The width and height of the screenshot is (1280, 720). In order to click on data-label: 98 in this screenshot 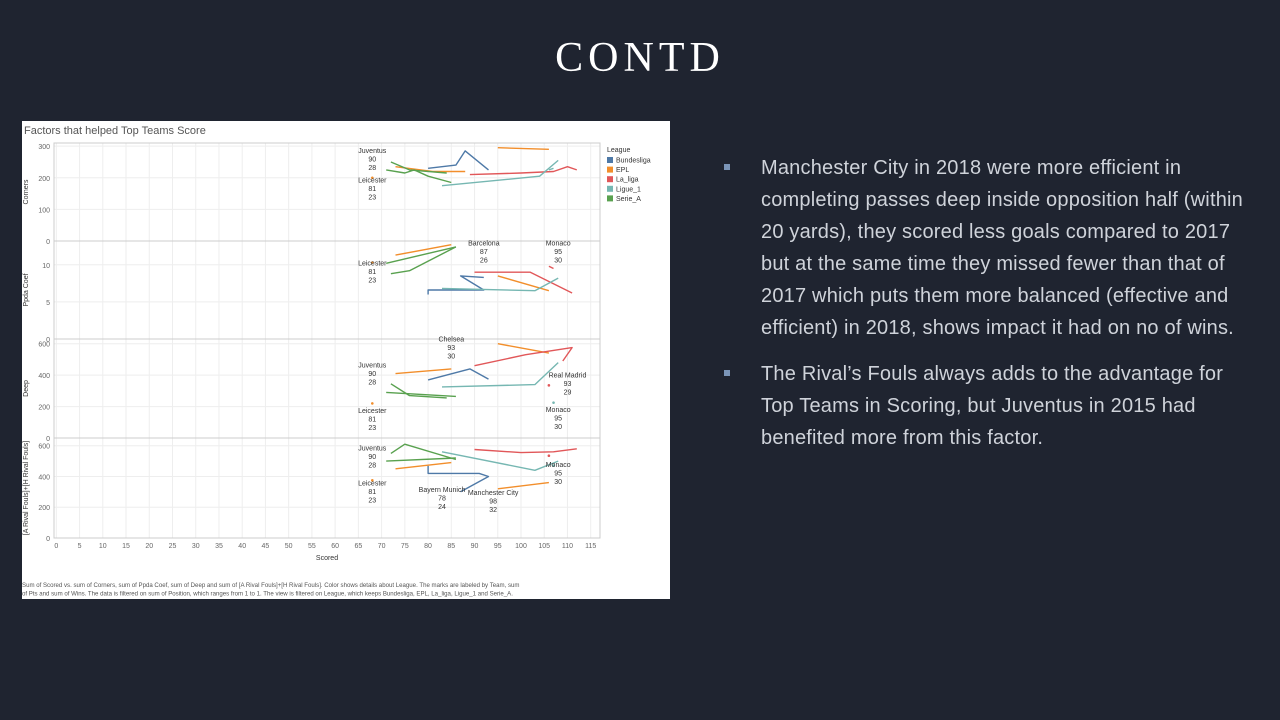, I will do `click(493, 501)`.